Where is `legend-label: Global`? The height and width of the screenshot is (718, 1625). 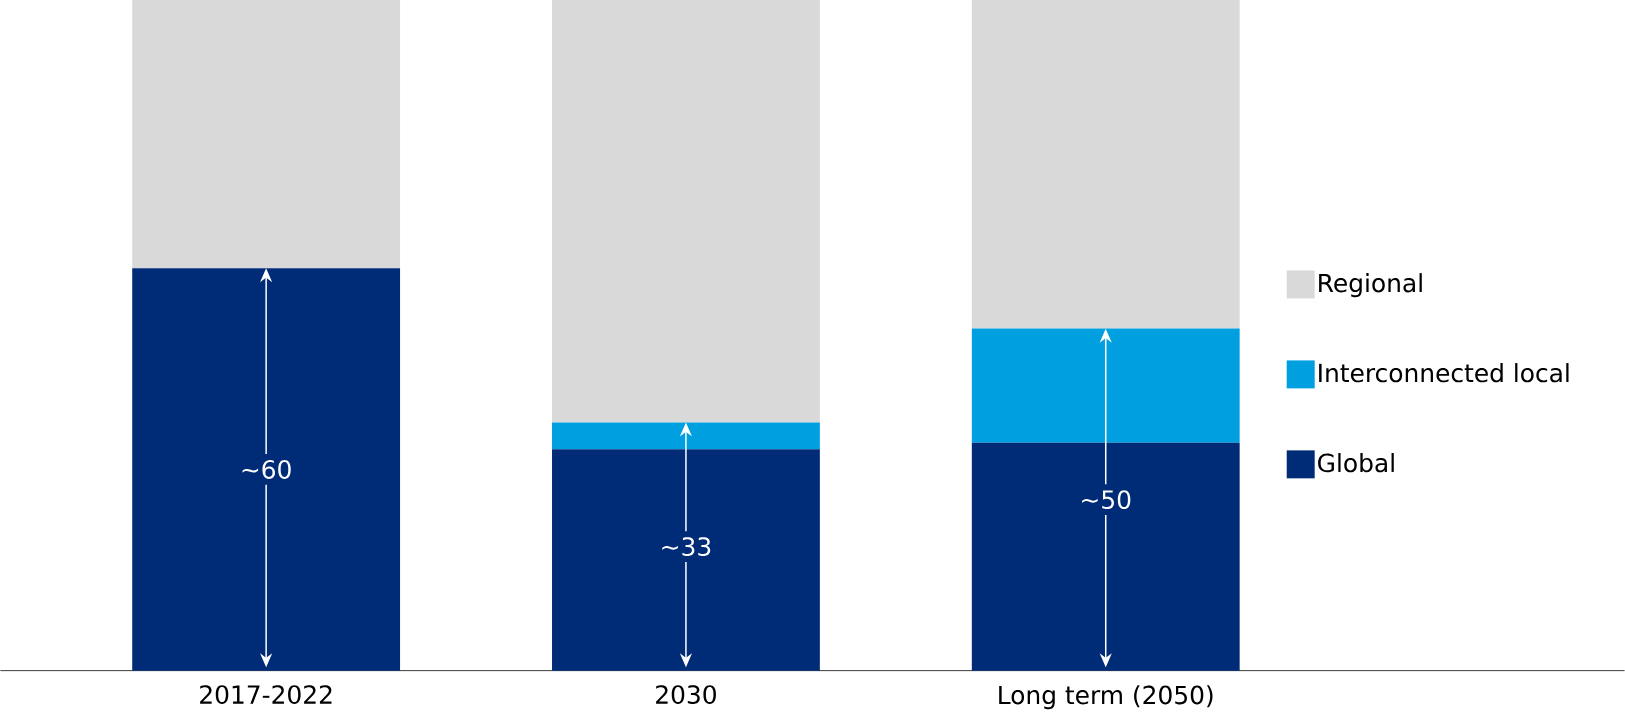 legend-label: Global is located at coordinates (1356, 463).